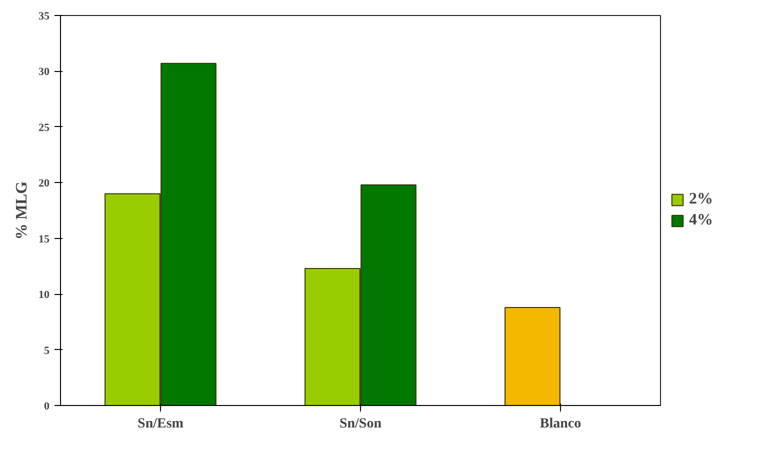 This screenshot has height=476, width=769. Describe the element at coordinates (44, 72) in the screenshot. I see `y-tick-label: 30` at that location.